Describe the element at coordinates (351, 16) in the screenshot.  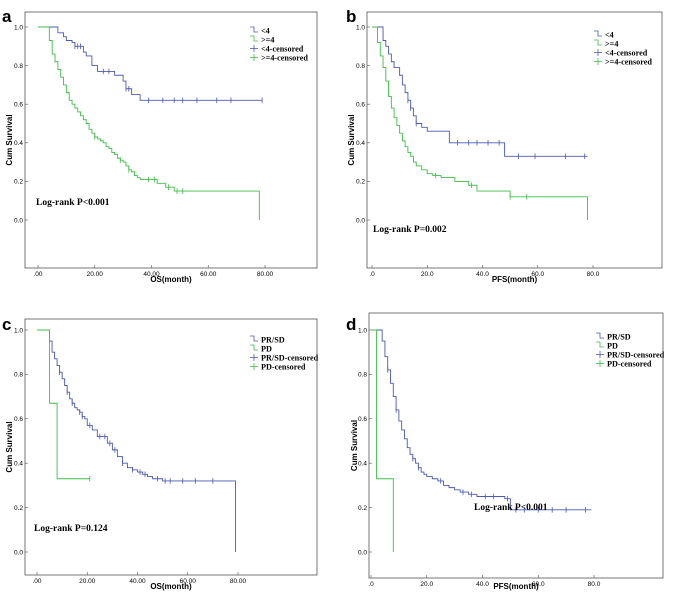
I see `panel-label: b` at that location.